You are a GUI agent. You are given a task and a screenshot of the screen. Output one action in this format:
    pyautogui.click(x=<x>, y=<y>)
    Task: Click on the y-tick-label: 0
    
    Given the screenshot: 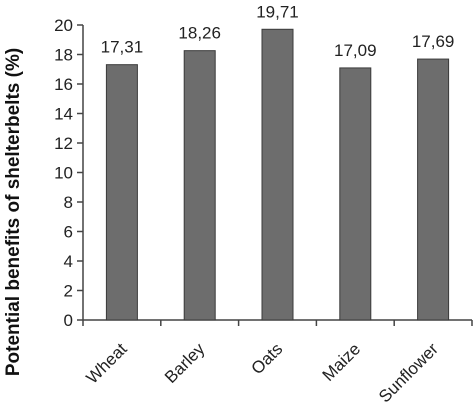 What is the action you would take?
    pyautogui.click(x=68, y=320)
    